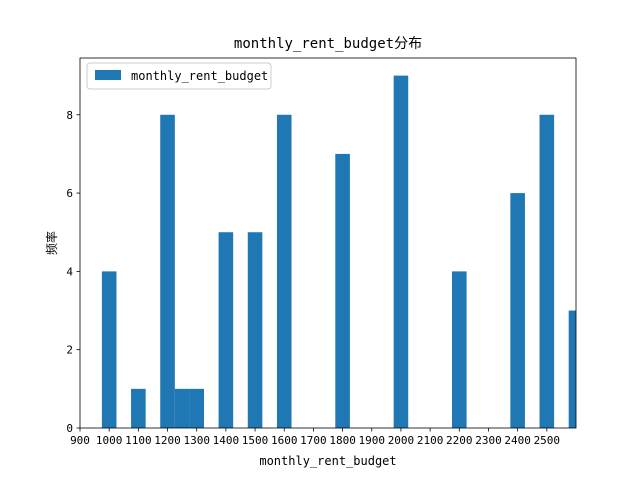 This screenshot has height=485, width=640. Describe the element at coordinates (342, 440) in the screenshot. I see `x-tick-label: 1800` at that location.